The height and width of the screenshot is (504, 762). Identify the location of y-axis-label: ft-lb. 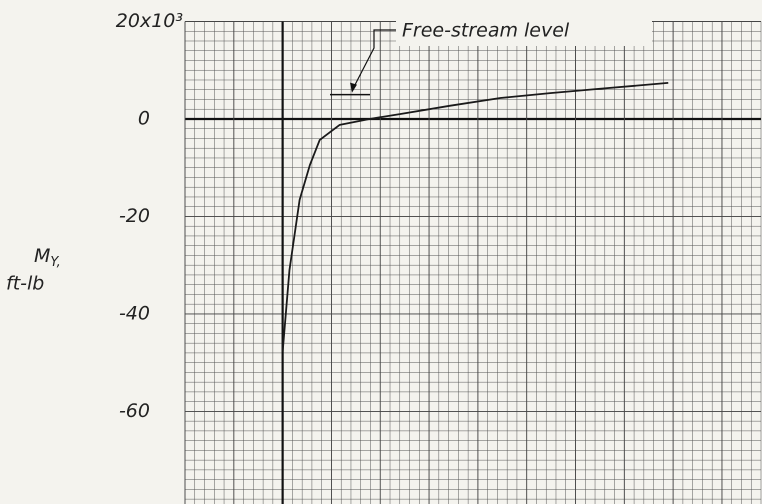
(25, 284).